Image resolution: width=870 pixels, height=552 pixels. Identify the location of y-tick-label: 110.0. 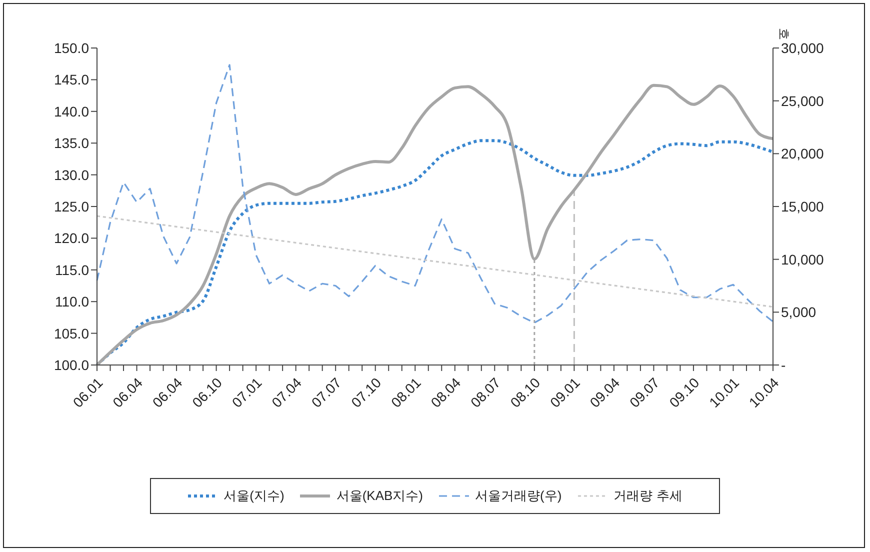
(72, 302).